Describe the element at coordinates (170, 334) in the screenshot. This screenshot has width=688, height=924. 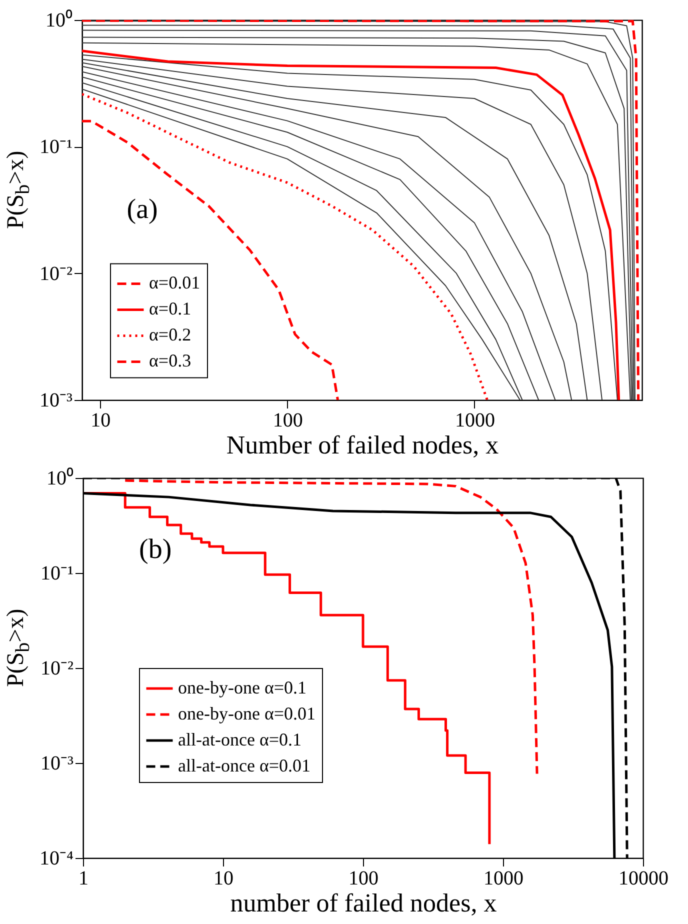
I see `legend-label: α=0.2` at that location.